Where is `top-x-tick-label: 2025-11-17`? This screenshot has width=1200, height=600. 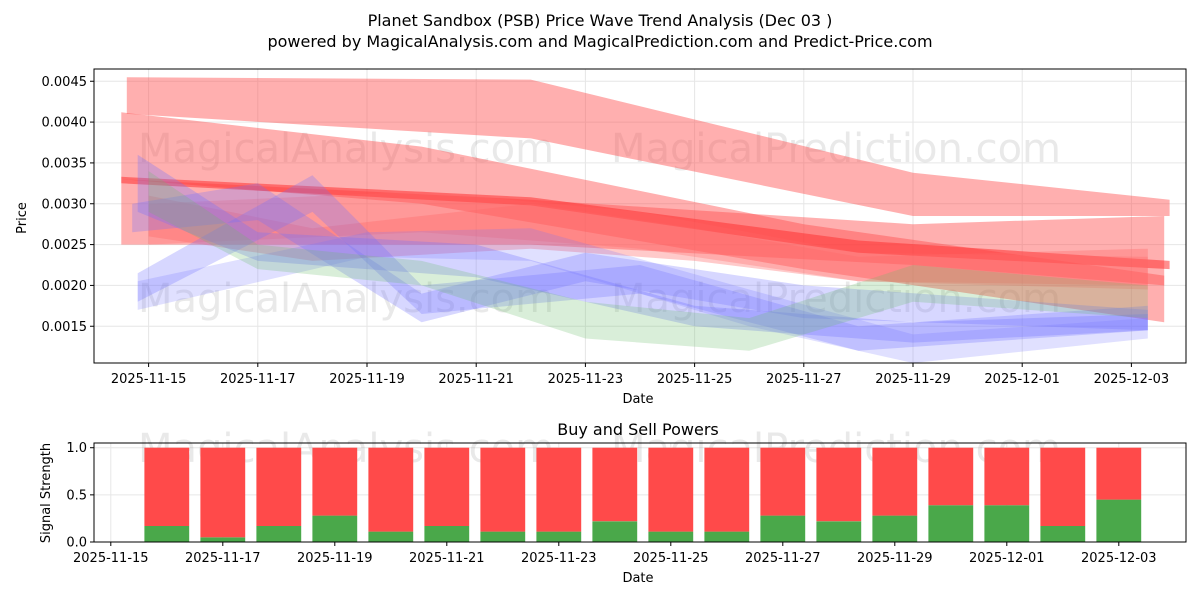 top-x-tick-label: 2025-11-17 is located at coordinates (258, 379).